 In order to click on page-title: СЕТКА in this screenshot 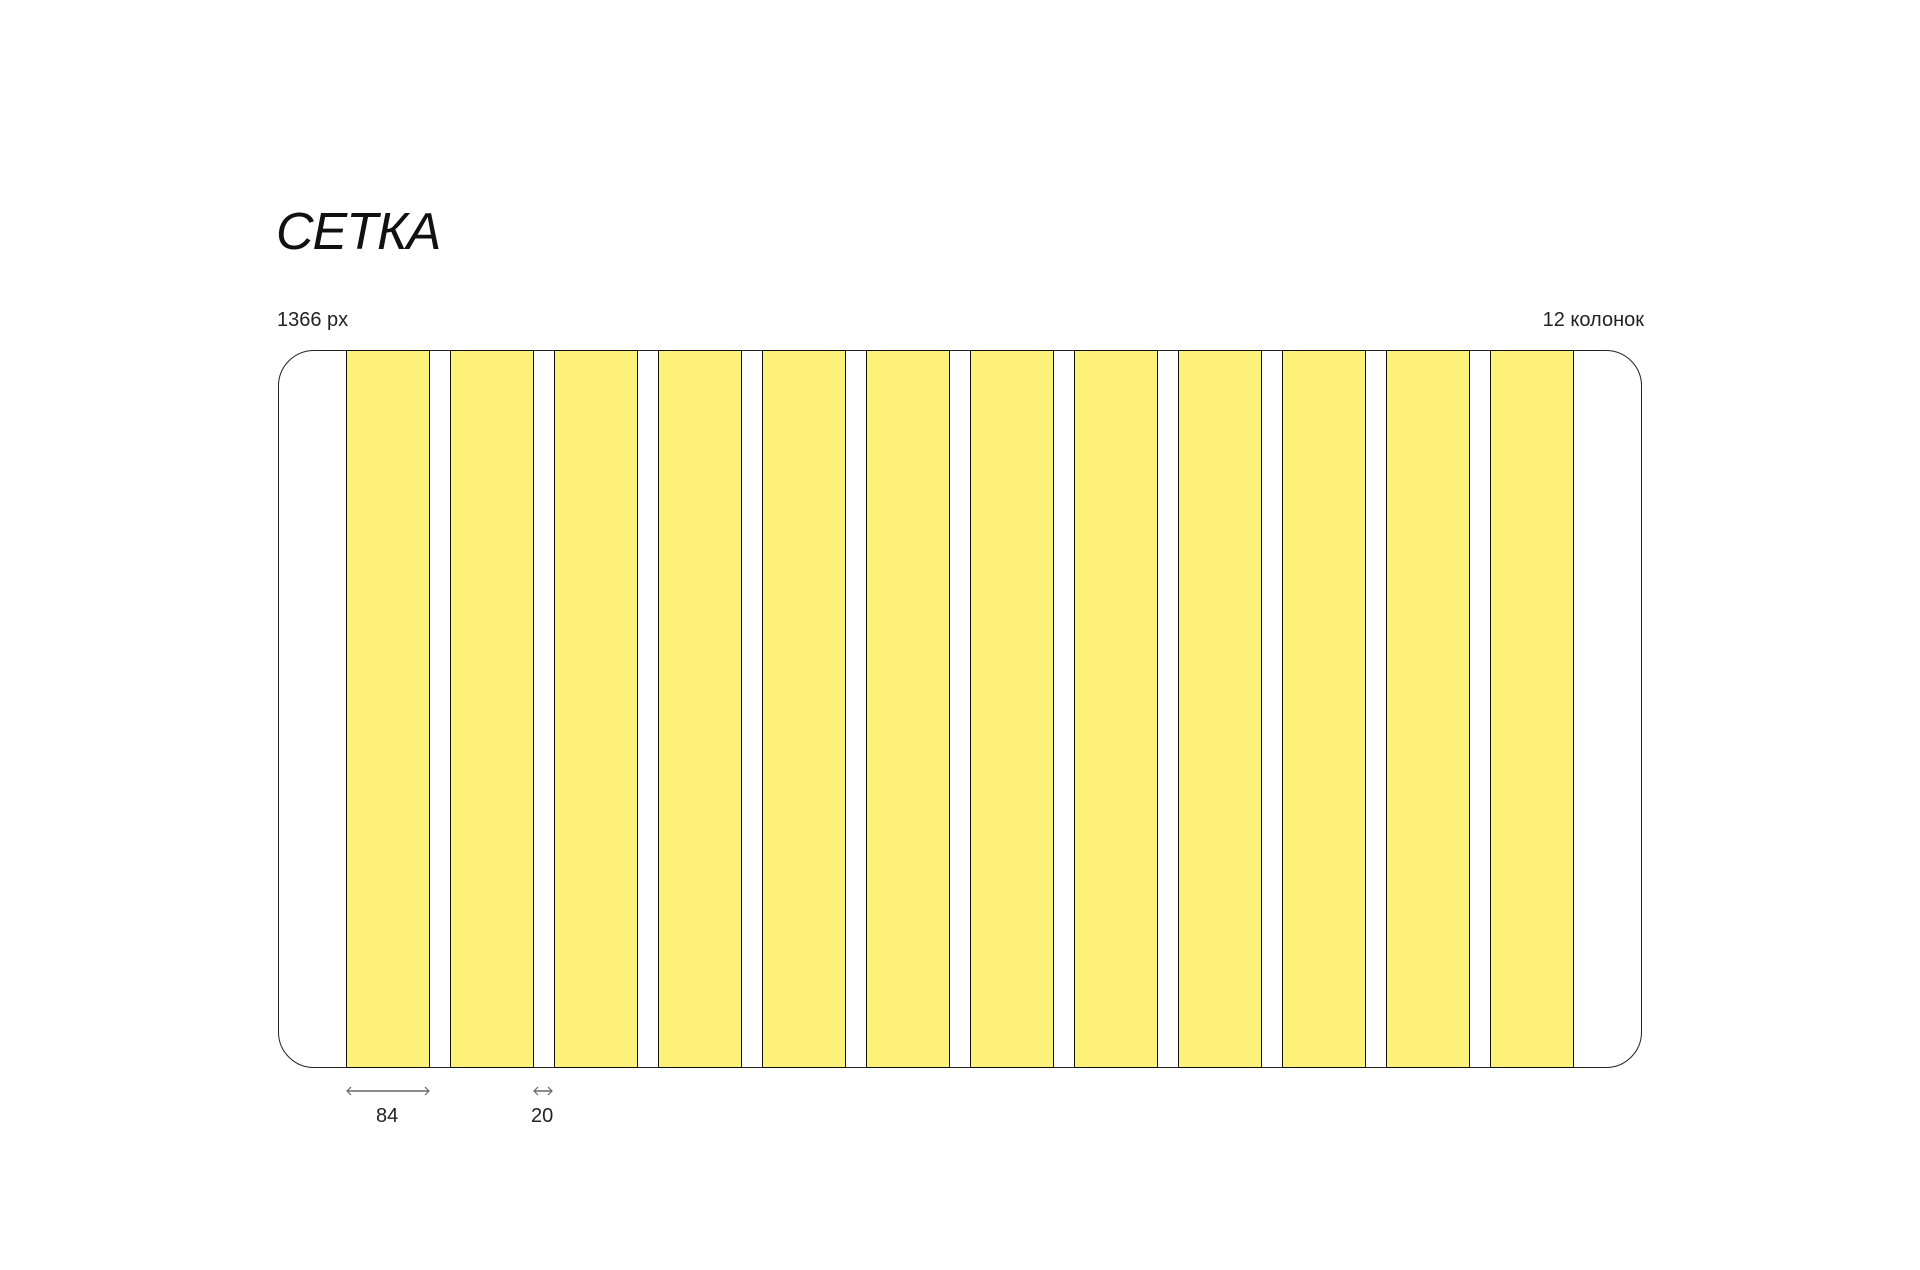, I will do `click(358, 232)`.